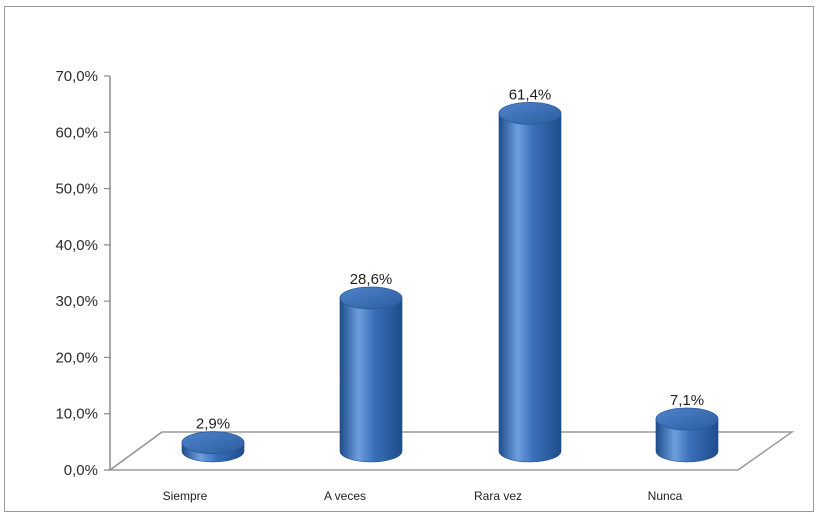  What do you see at coordinates (498, 496) in the screenshot?
I see `category-label: Rara vez` at bounding box center [498, 496].